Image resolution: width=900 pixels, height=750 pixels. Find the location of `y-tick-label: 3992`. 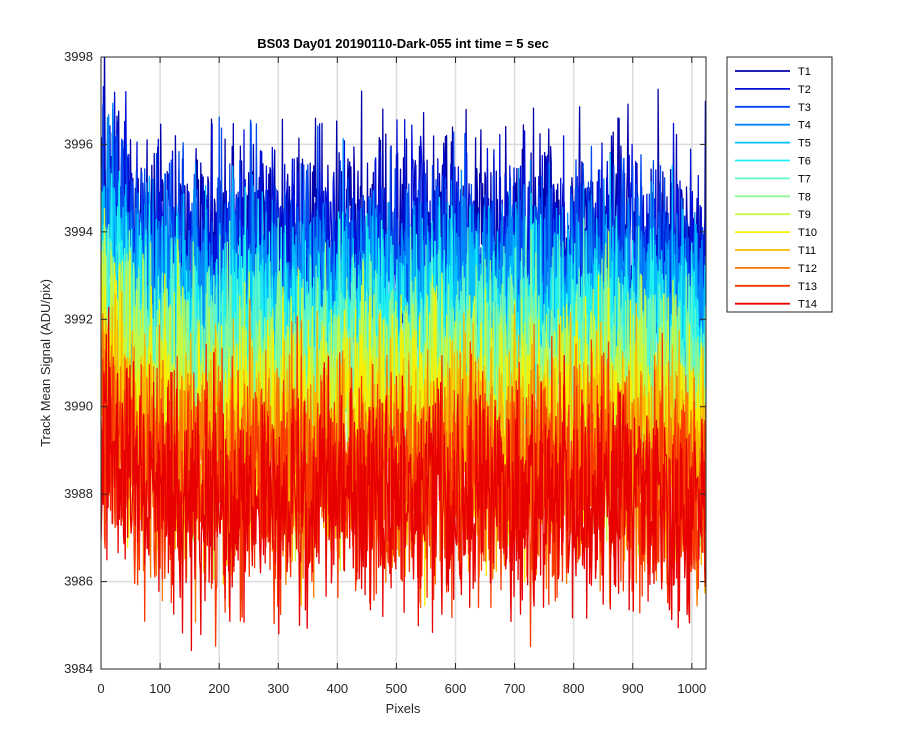

y-tick-label: 3992 is located at coordinates (78, 318).